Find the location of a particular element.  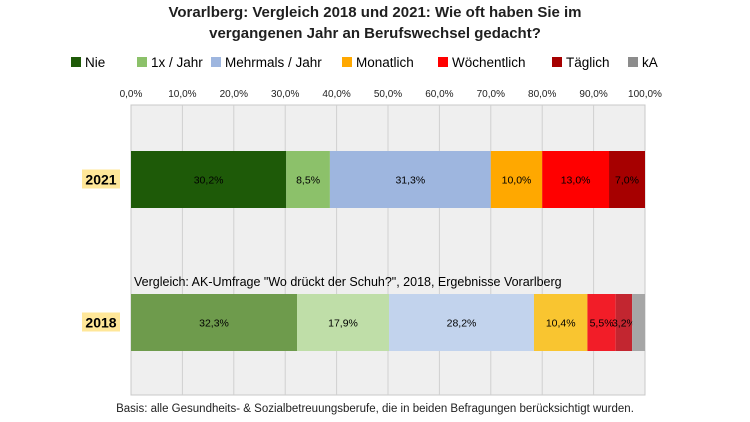

legend-label-4: Wöchentlich is located at coordinates (489, 62).